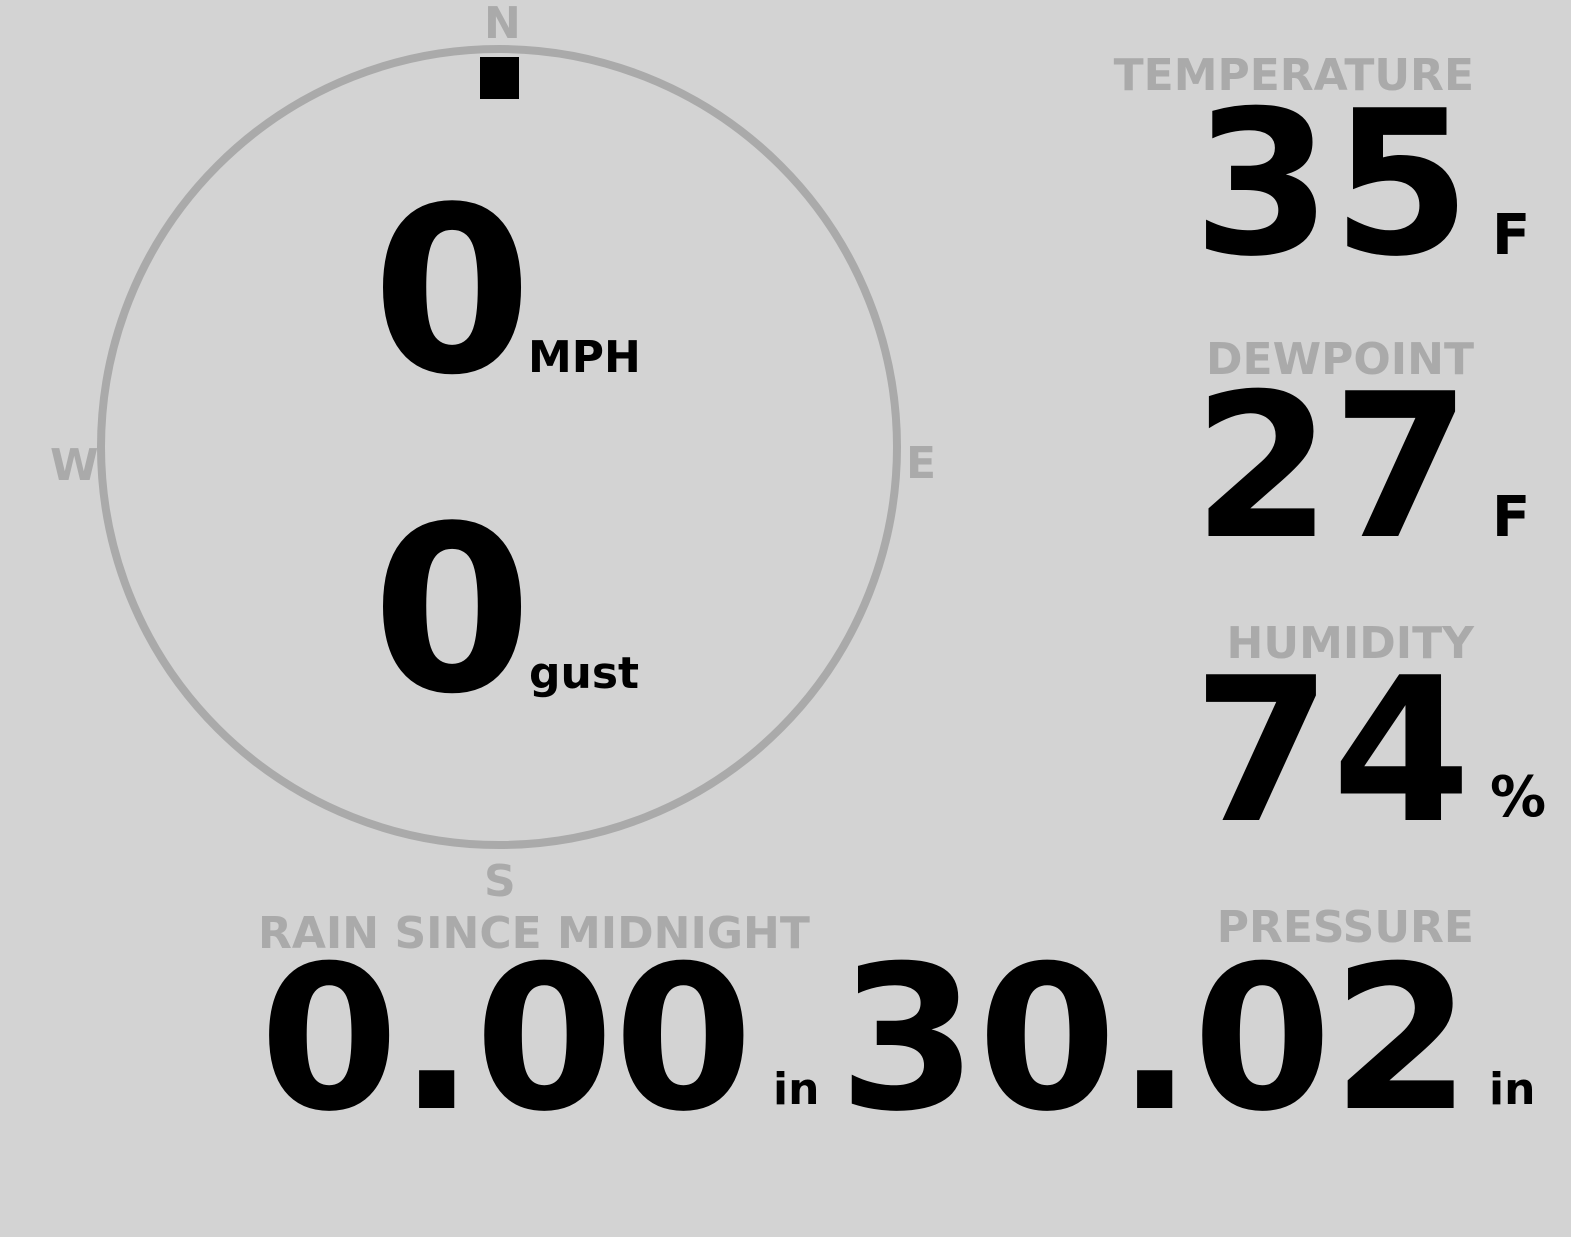  What do you see at coordinates (500, 881) in the screenshot?
I see `compass-south: S` at bounding box center [500, 881].